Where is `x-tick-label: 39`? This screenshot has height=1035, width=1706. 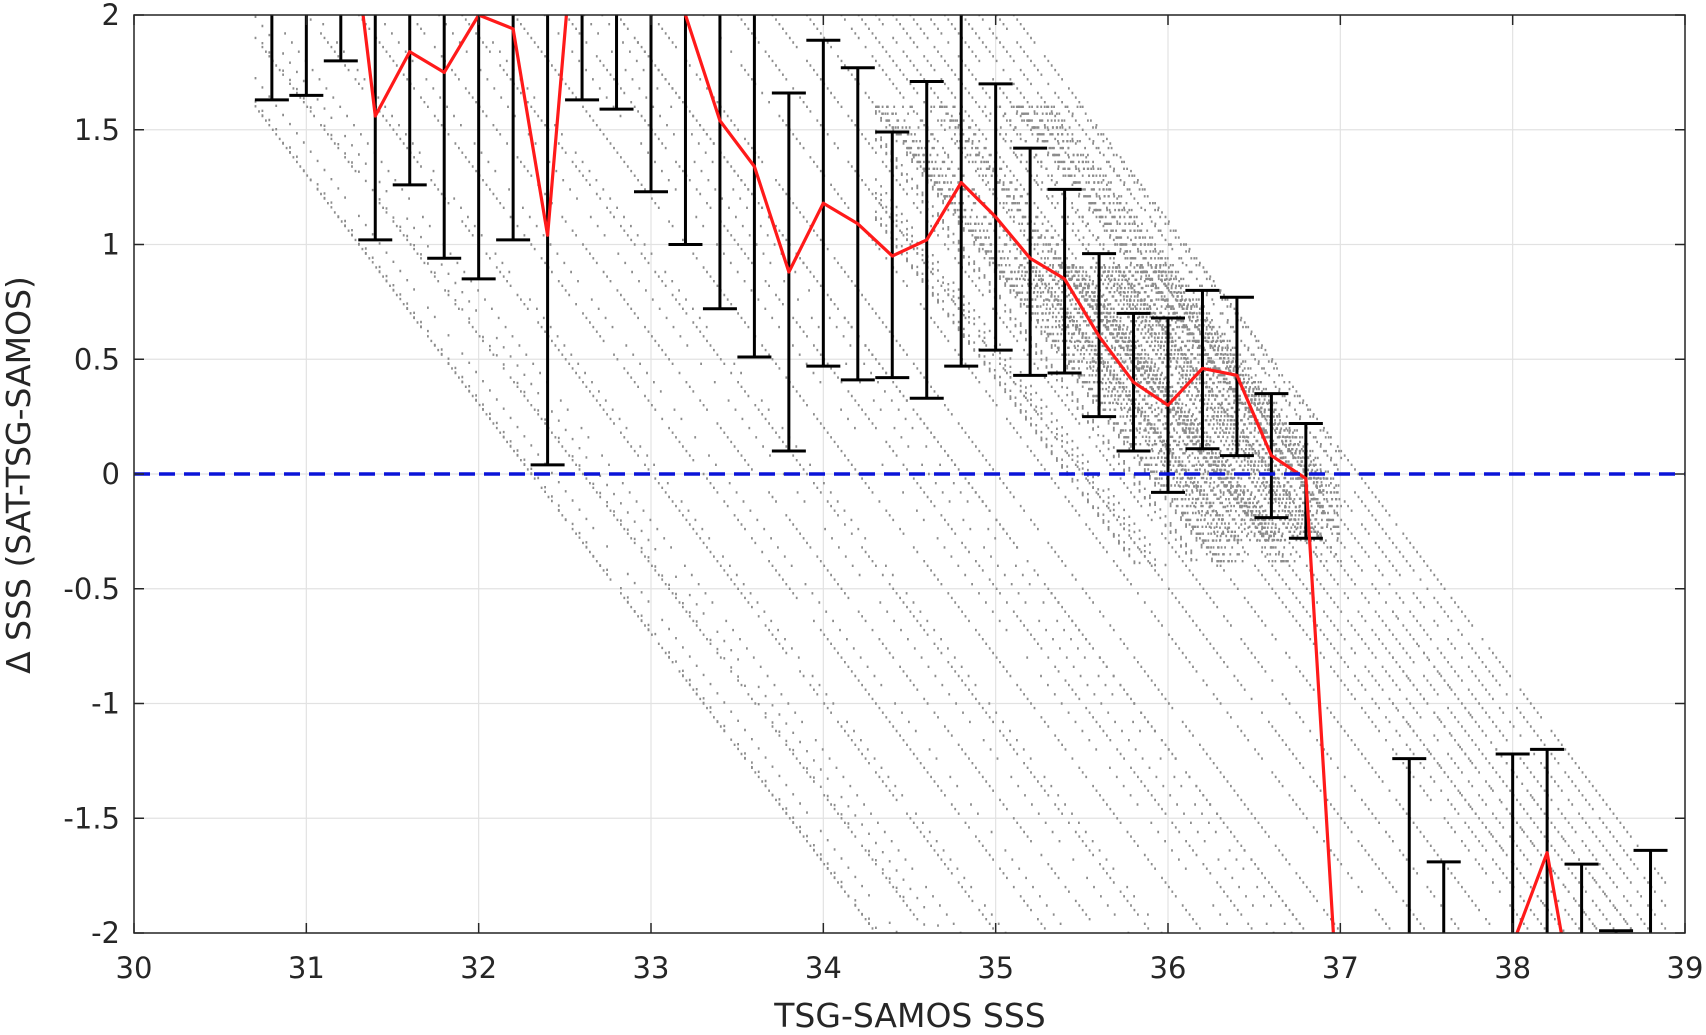
x-tick-label: 39 is located at coordinates (1685, 968).